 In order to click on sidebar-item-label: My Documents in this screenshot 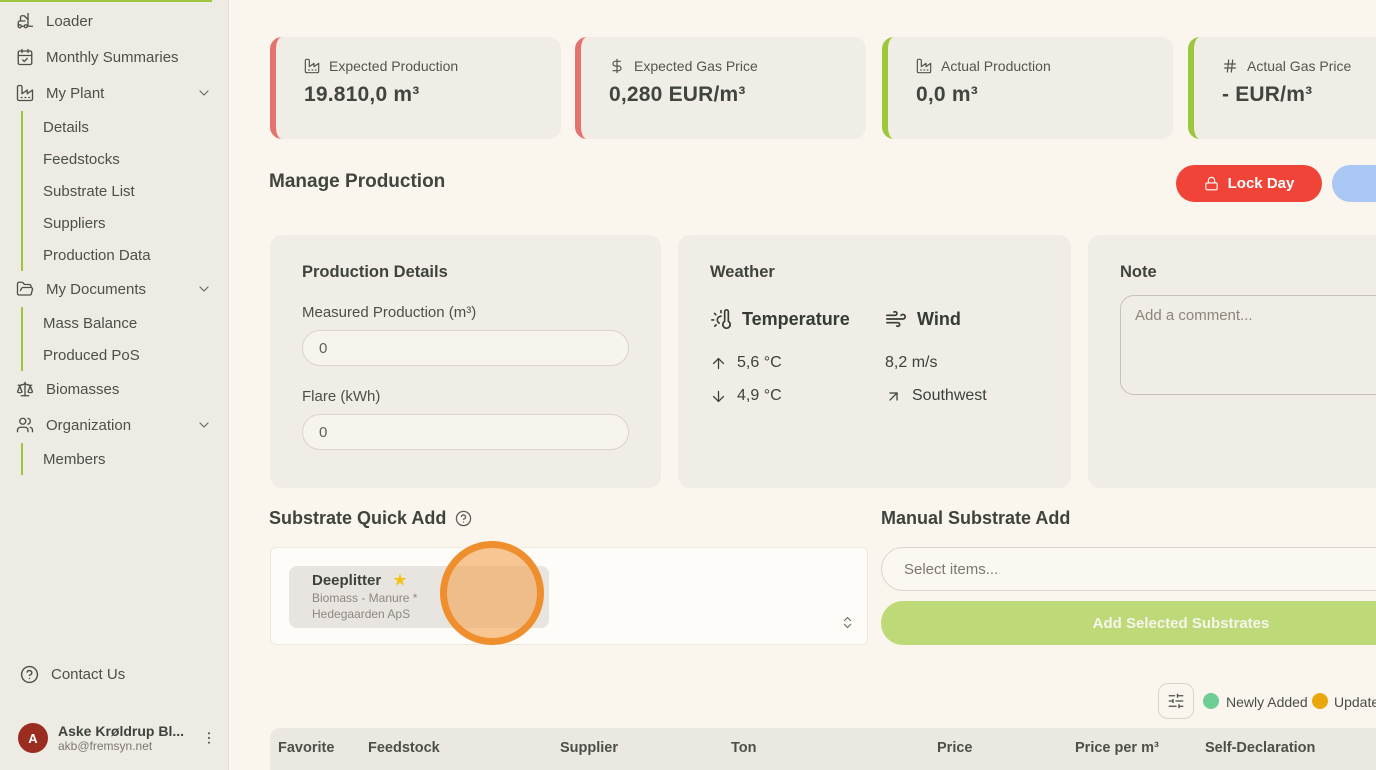, I will do `click(96, 289)`.